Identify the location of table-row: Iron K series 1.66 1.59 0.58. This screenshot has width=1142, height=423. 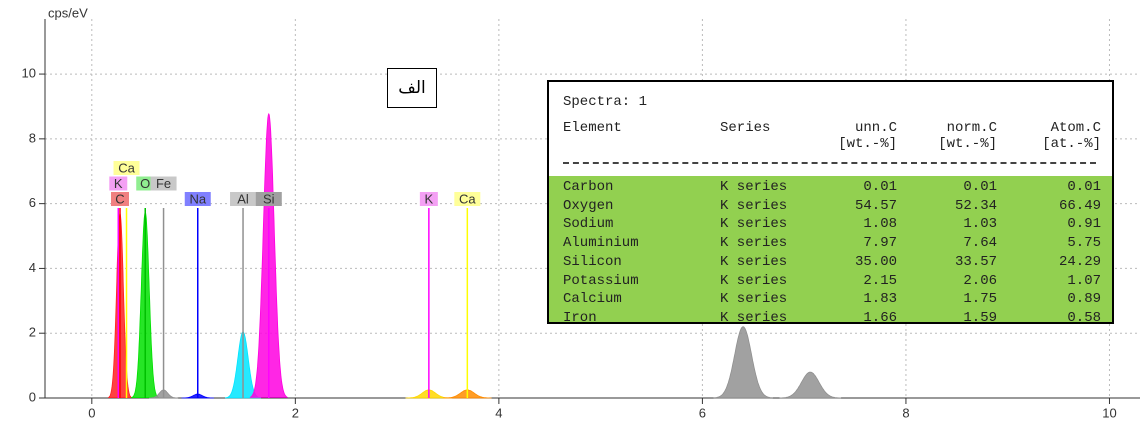
(830, 318).